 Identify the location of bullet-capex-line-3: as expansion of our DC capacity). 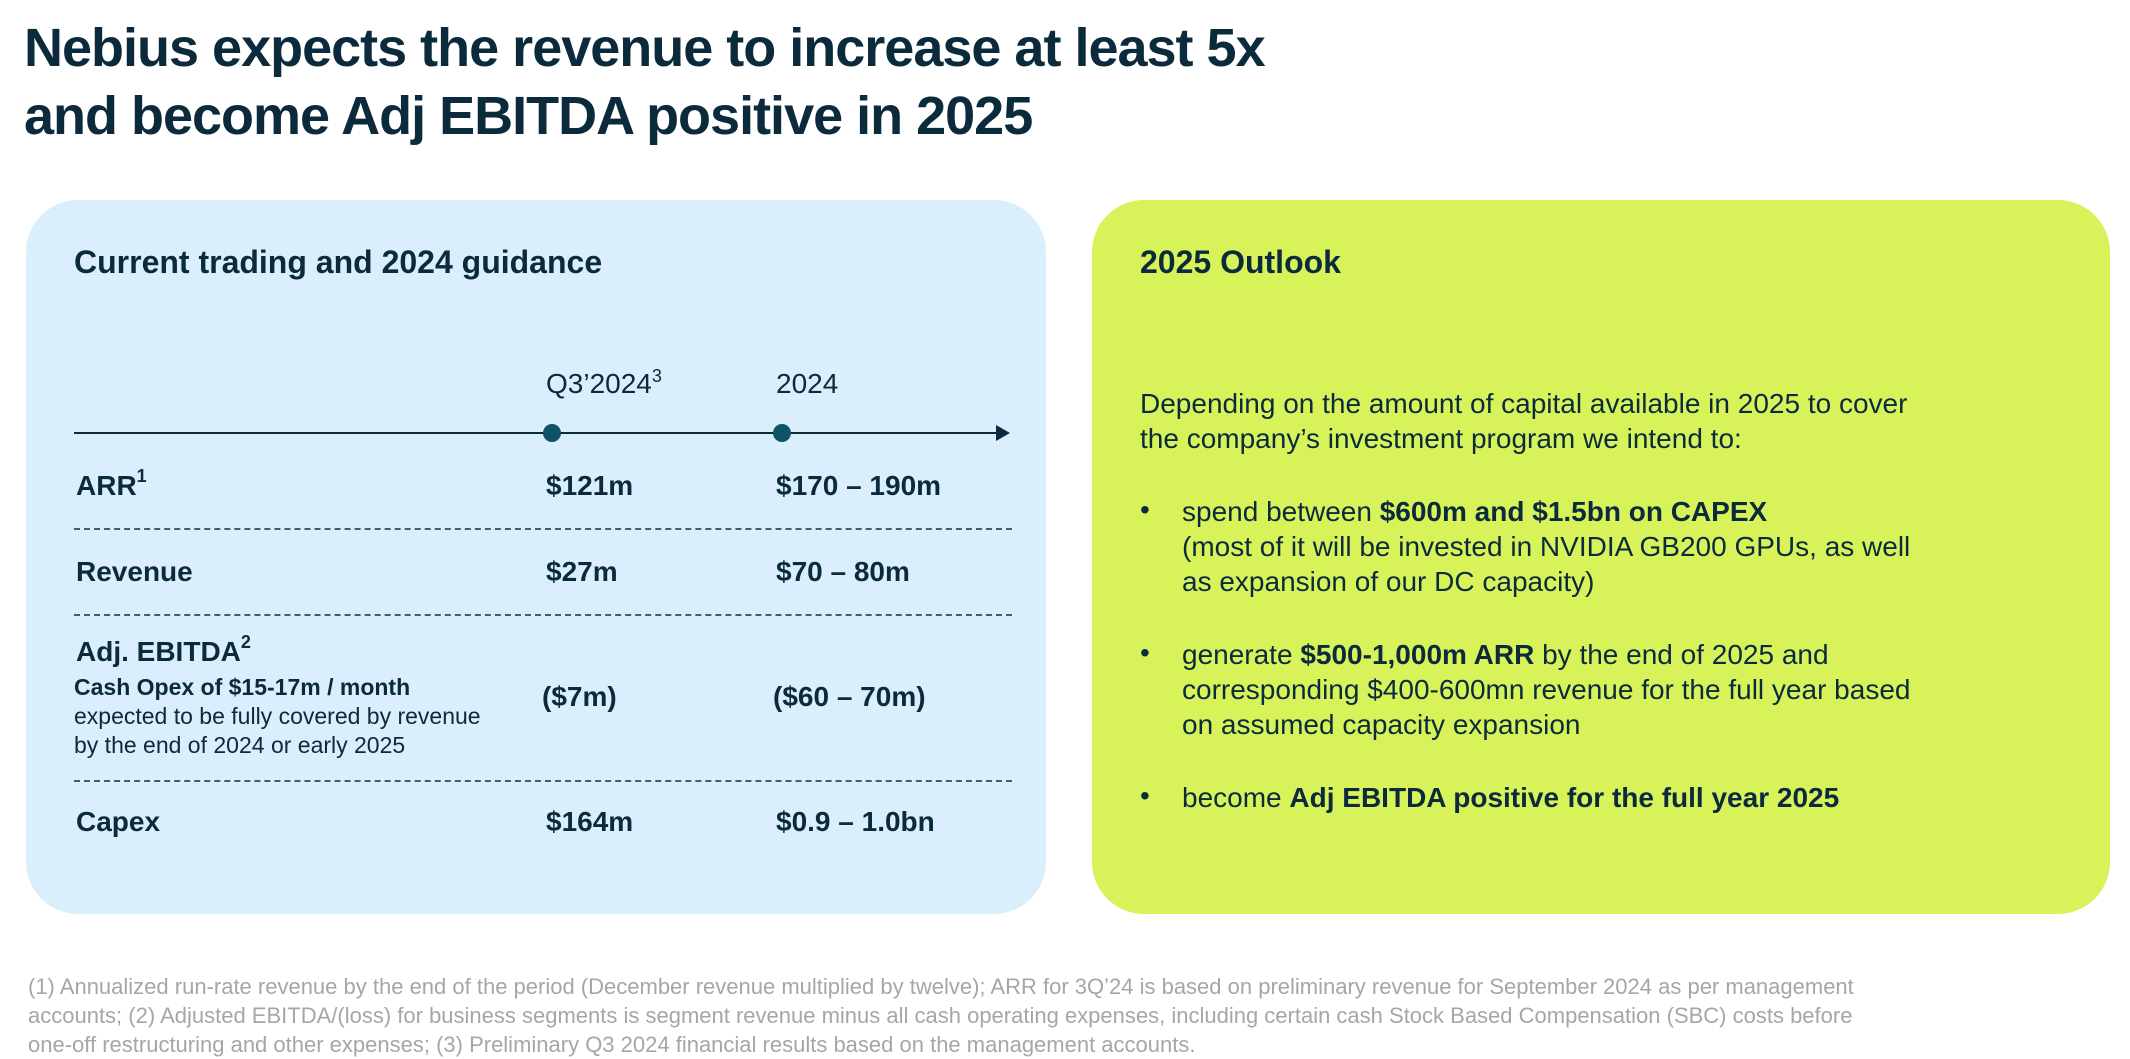
(1388, 581).